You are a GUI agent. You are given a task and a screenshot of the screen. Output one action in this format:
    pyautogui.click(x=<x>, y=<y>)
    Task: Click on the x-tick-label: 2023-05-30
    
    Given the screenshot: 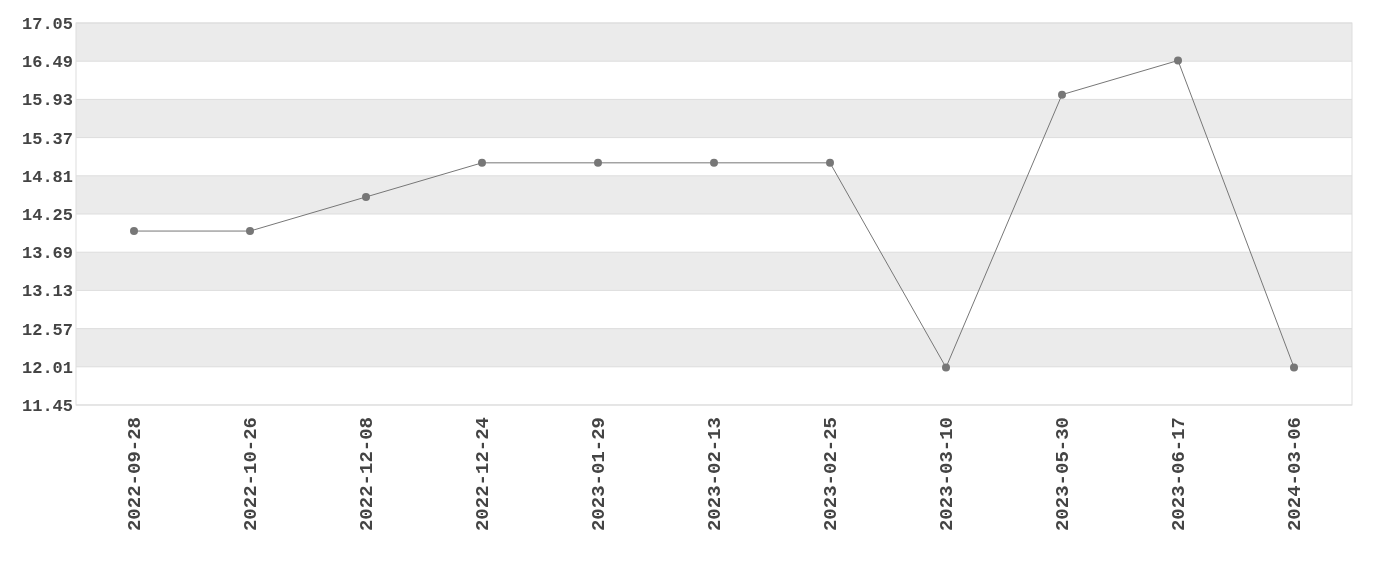 What is the action you would take?
    pyautogui.click(x=1063, y=474)
    